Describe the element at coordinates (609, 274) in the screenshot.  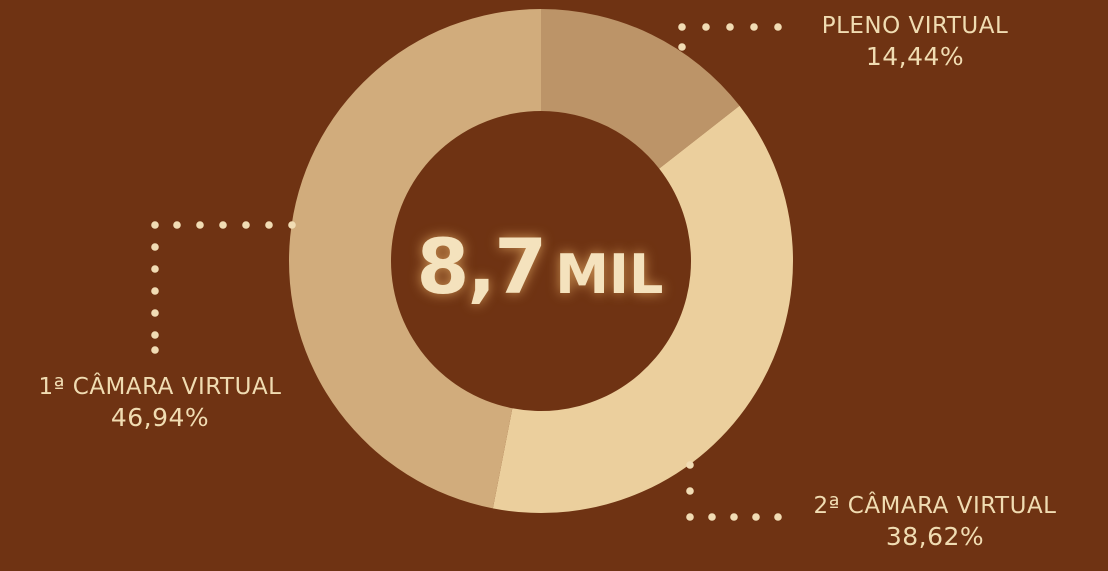
I see `center-total-unit: MIL` at that location.